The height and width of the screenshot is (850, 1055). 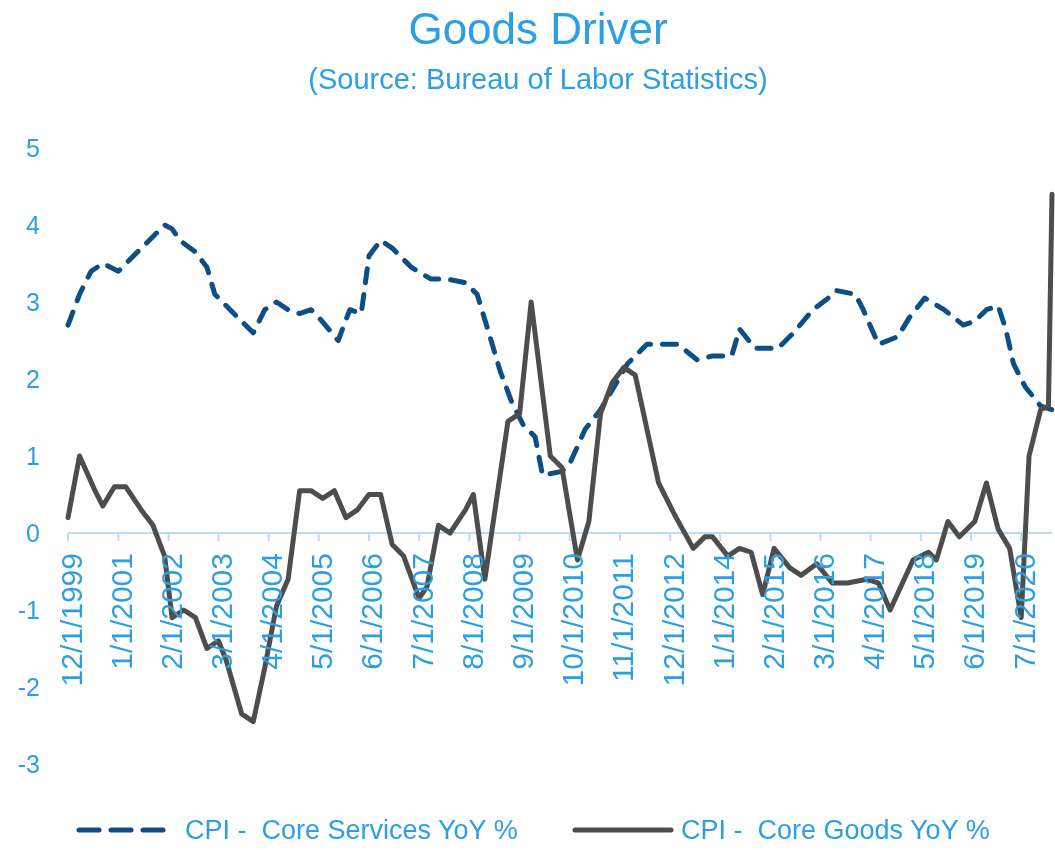 What do you see at coordinates (33, 302) in the screenshot?
I see `y-tick-label: 3` at bounding box center [33, 302].